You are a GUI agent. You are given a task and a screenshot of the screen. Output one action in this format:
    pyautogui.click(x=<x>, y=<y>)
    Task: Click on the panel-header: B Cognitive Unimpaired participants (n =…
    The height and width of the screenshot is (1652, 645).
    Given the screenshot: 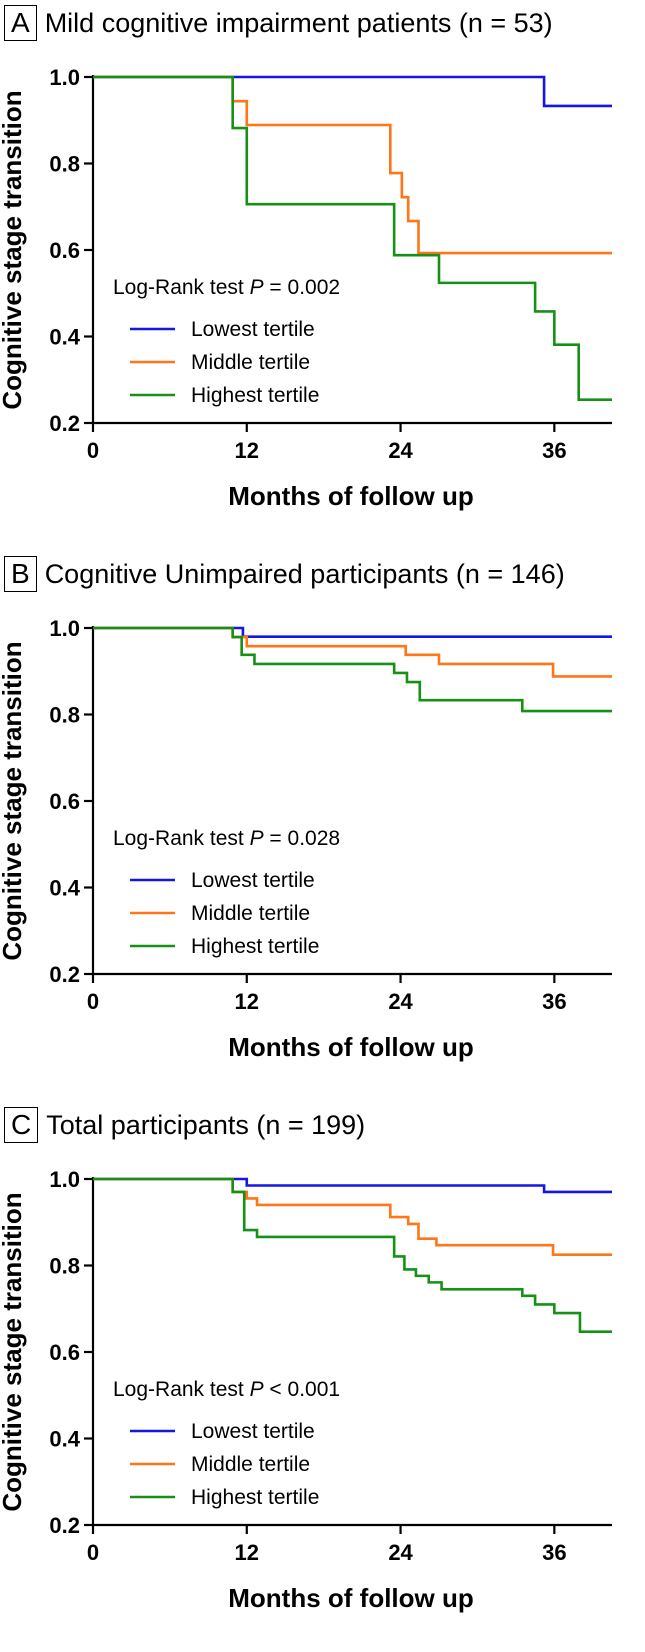 What is the action you would take?
    pyautogui.click(x=284, y=574)
    